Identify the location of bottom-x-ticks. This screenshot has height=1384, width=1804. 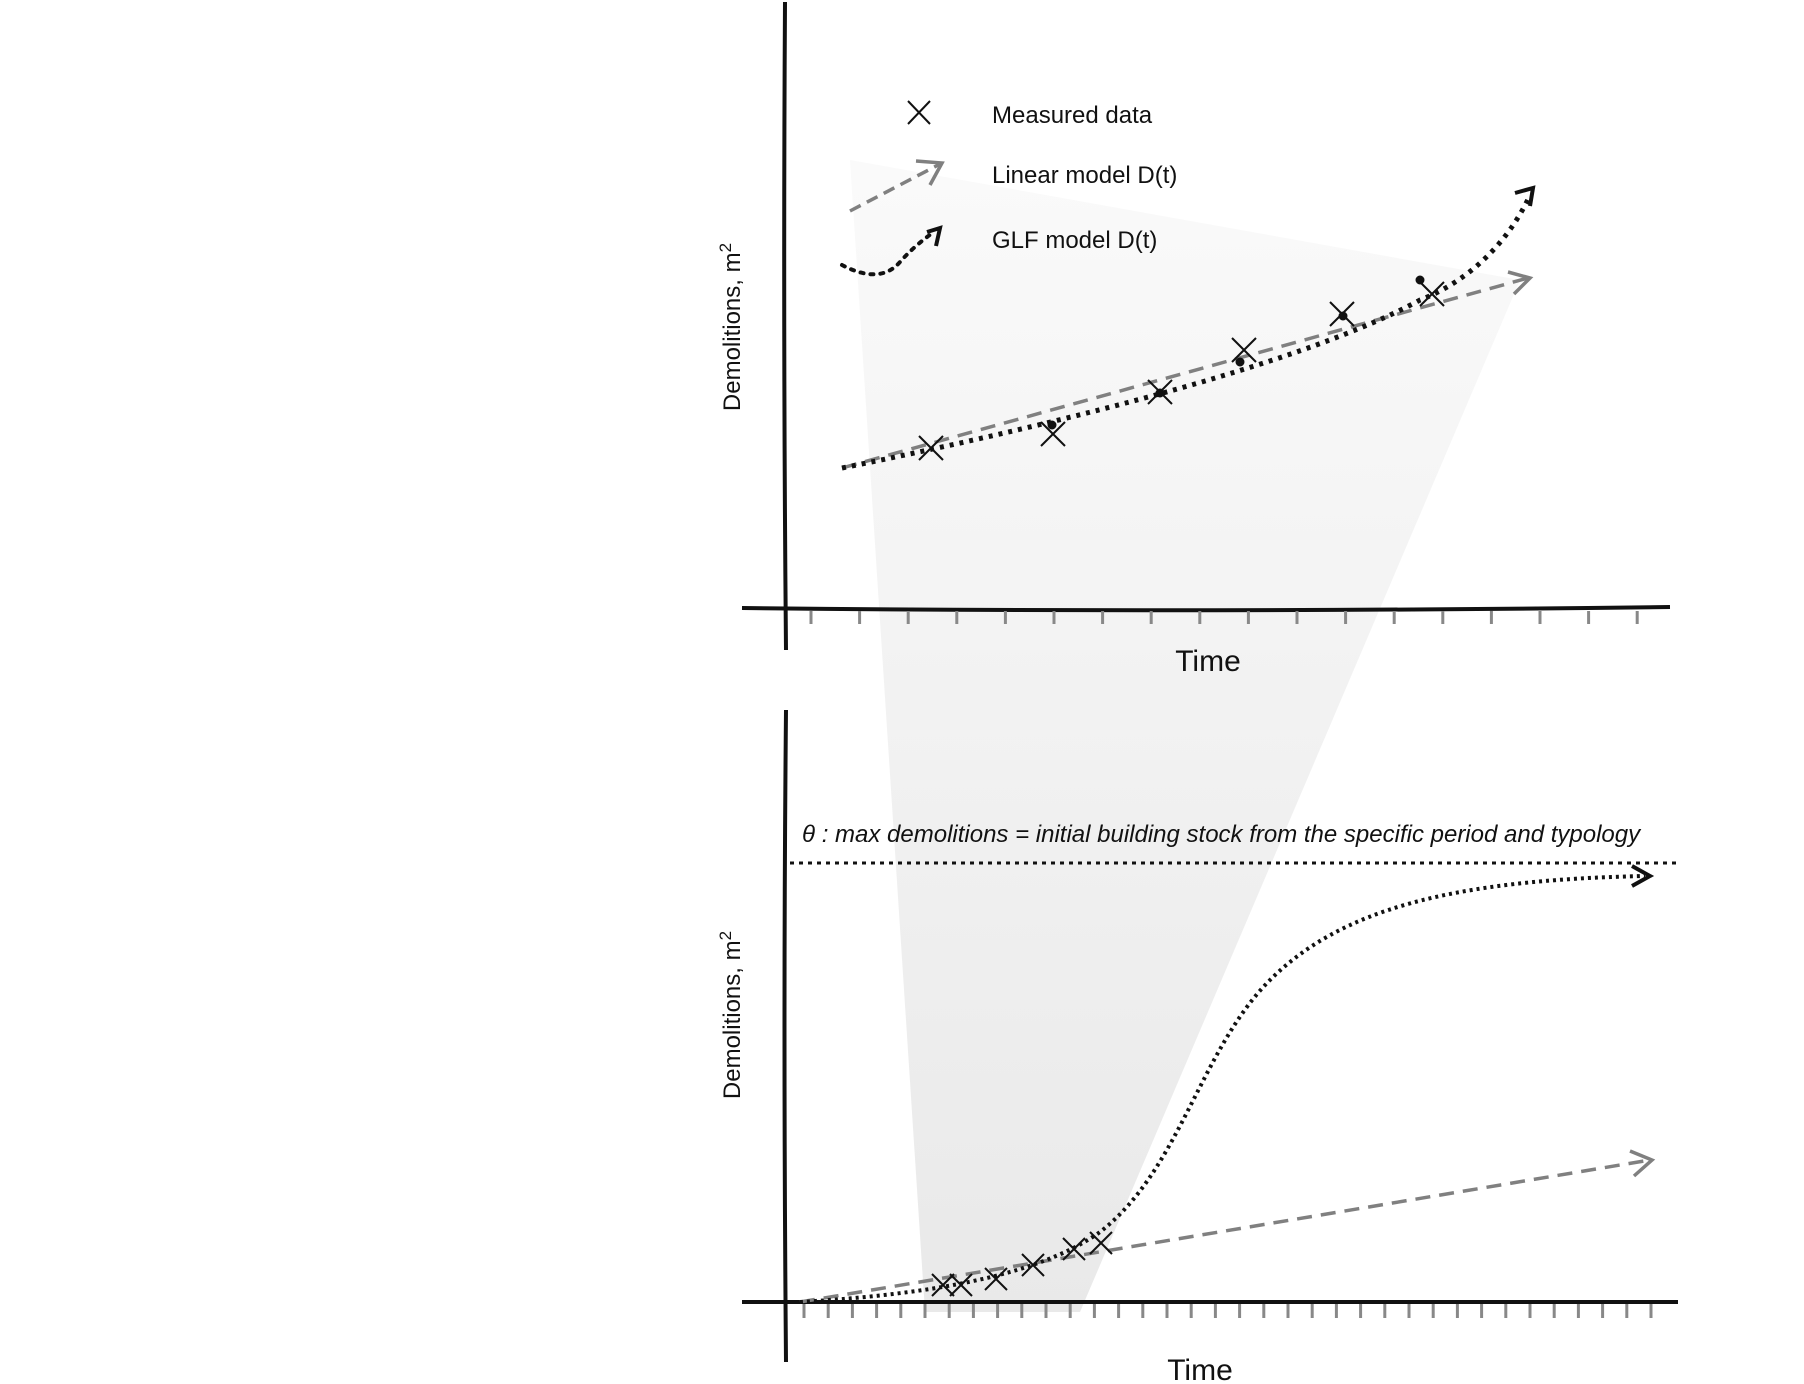
(1227, 1311).